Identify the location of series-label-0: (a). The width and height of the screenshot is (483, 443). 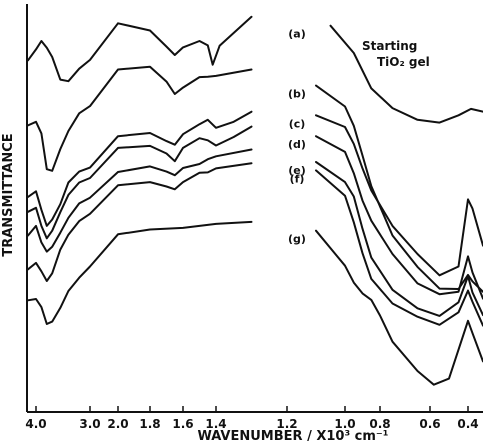
(296, 34).